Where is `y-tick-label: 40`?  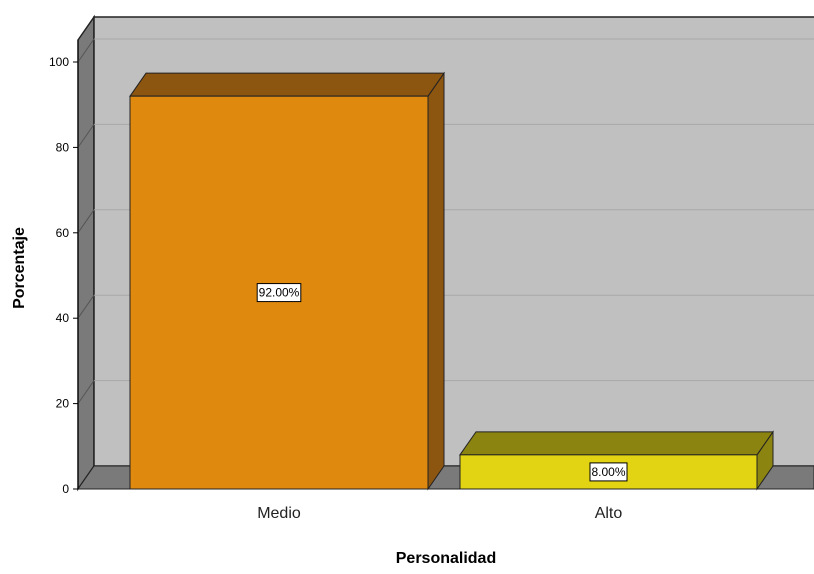 y-tick-label: 40 is located at coordinates (63, 318).